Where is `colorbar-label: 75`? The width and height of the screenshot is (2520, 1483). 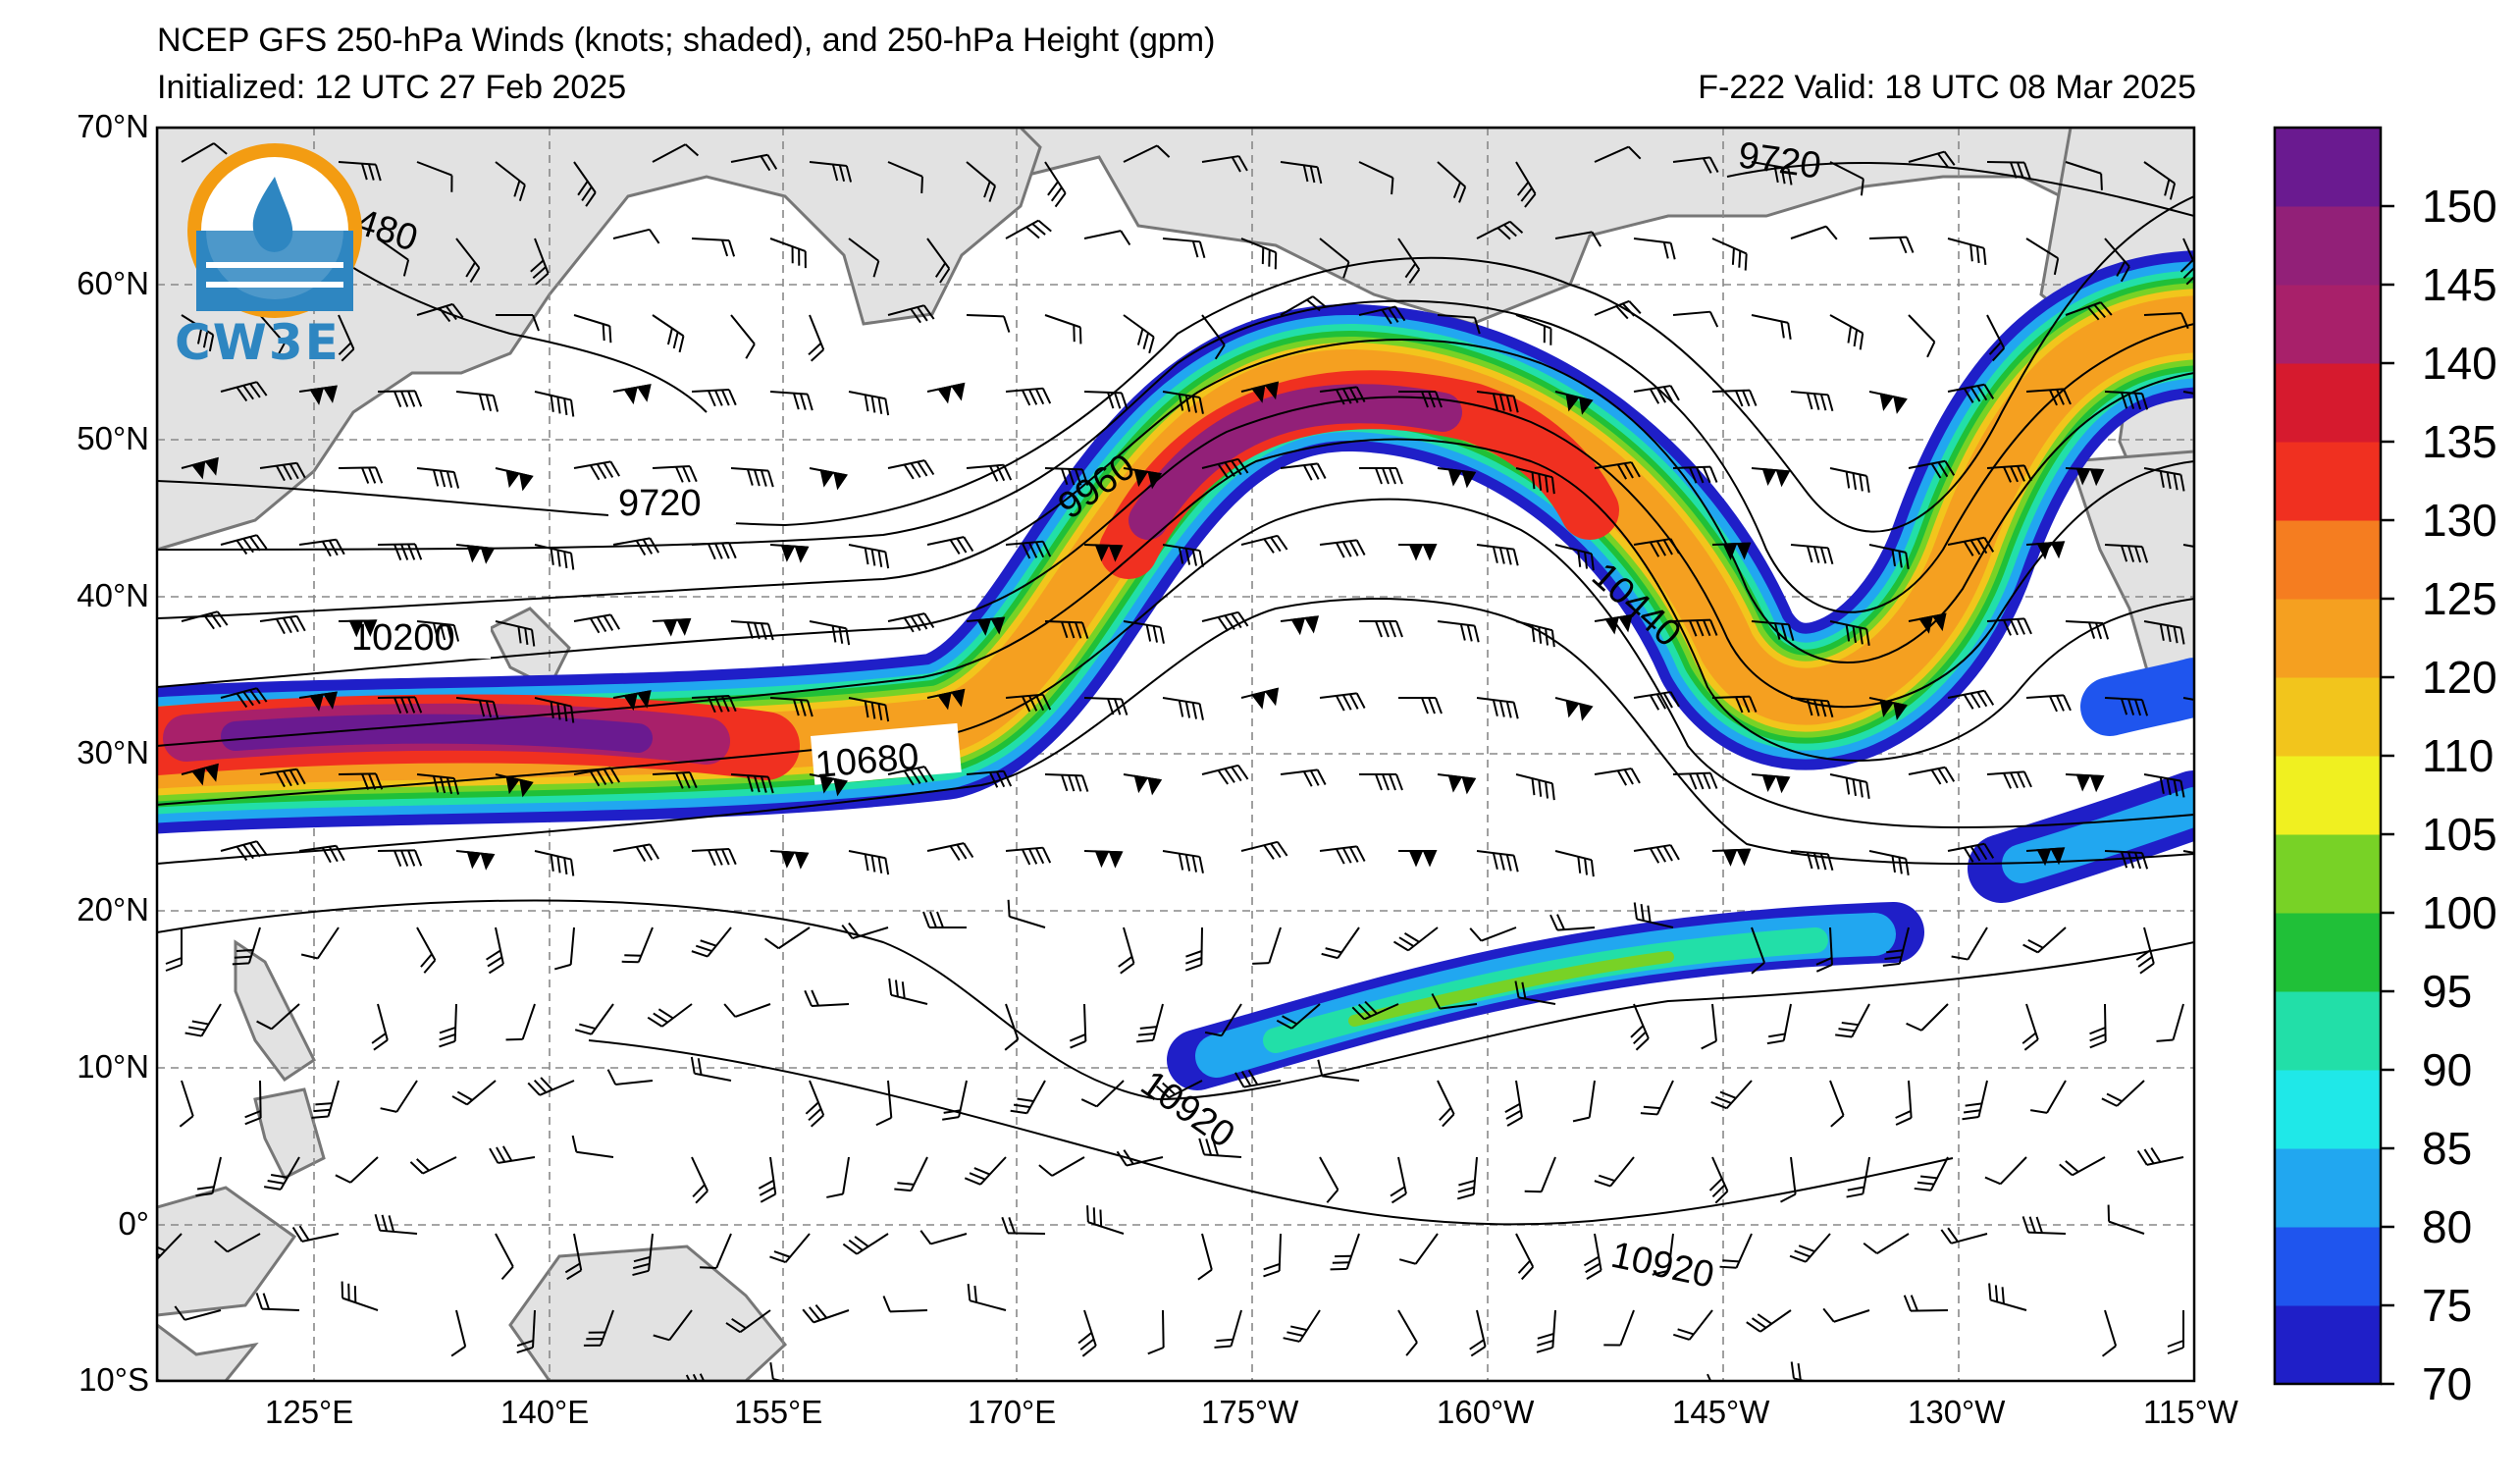 colorbar-label: 75 is located at coordinates (2447, 1305).